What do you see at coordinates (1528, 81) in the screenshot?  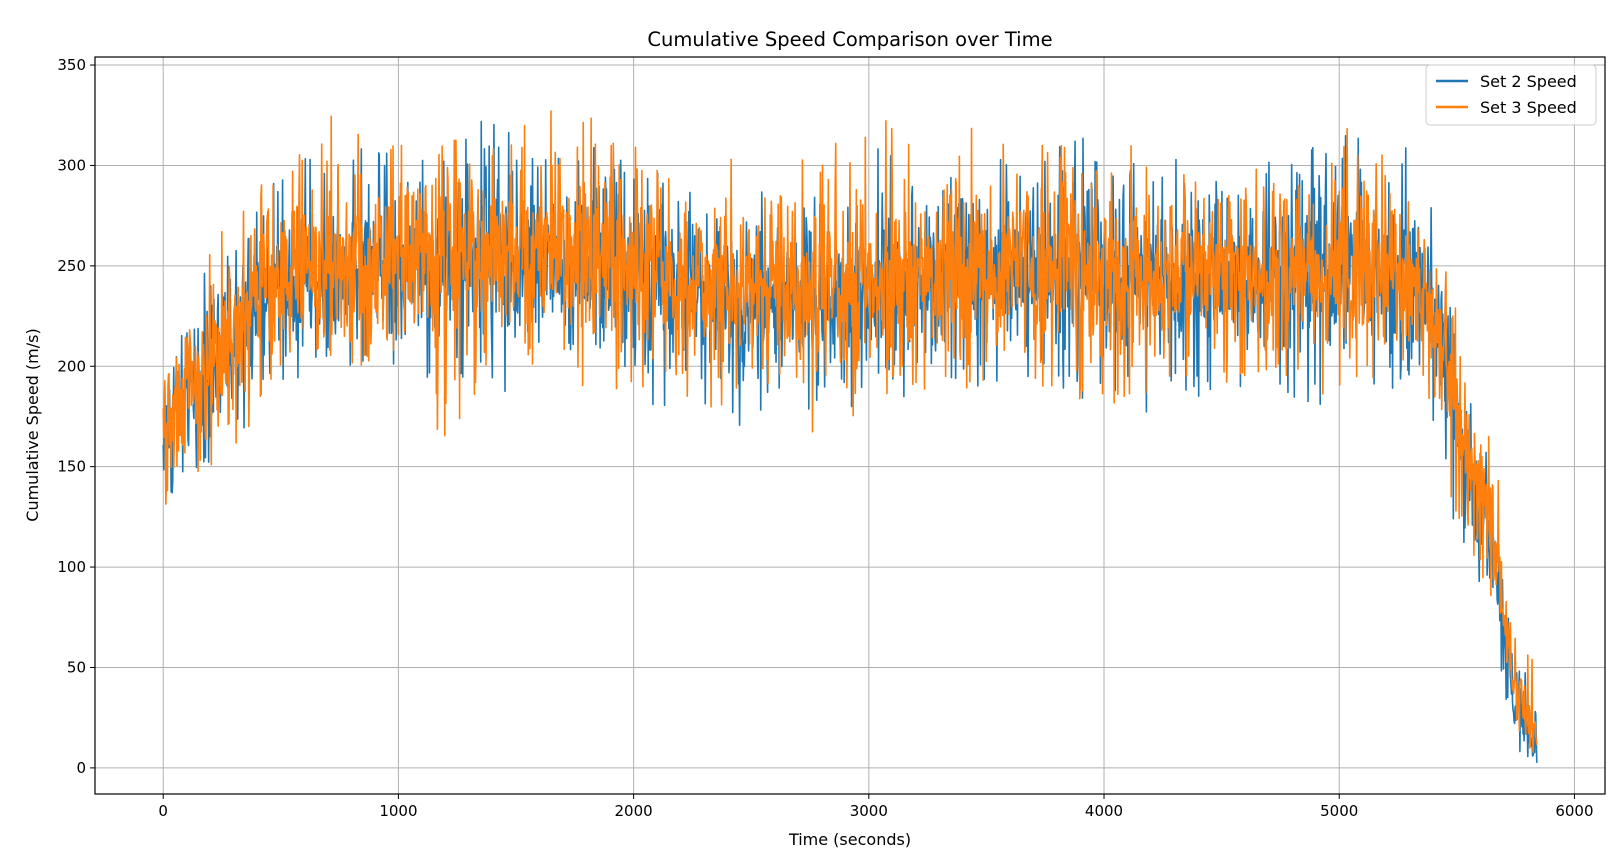 I see `legend-label-set2: Set 2 Speed` at bounding box center [1528, 81].